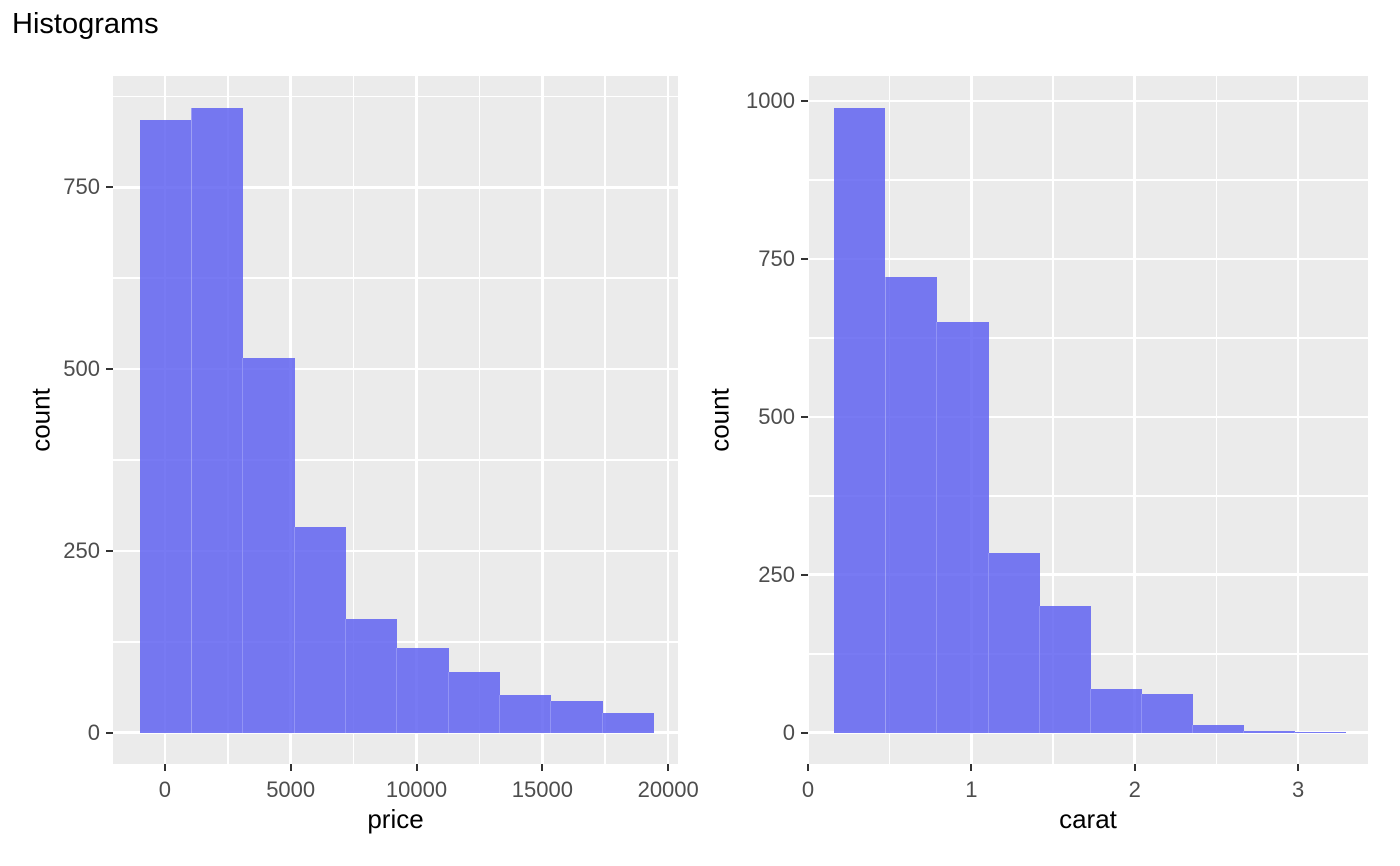 This screenshot has height=866, width=1400. Describe the element at coordinates (85, 24) in the screenshot. I see `plot-title: Histograms` at that location.